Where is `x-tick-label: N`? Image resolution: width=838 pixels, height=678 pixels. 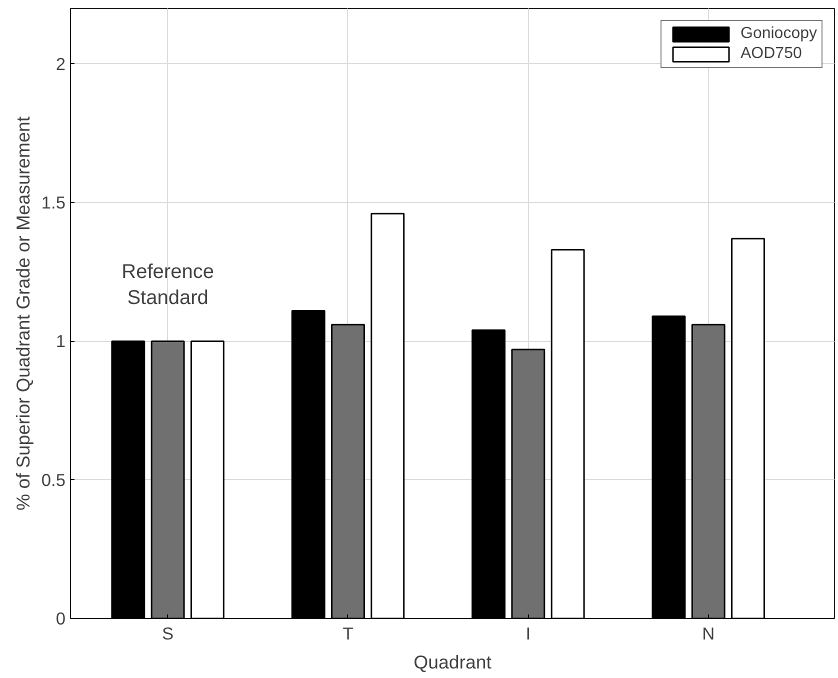
x-tick-label: N is located at coordinates (708, 634).